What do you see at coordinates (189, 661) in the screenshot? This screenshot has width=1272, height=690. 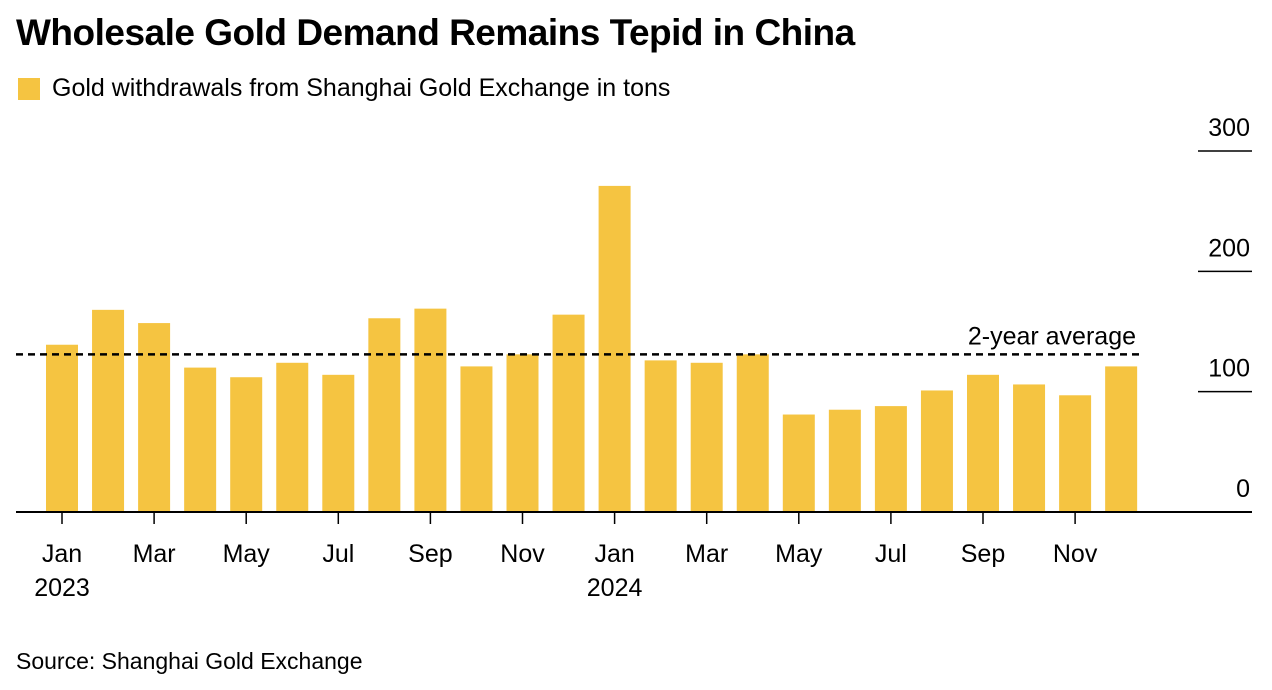 I see `source-note: Source: Shanghai Gold Exchange` at bounding box center [189, 661].